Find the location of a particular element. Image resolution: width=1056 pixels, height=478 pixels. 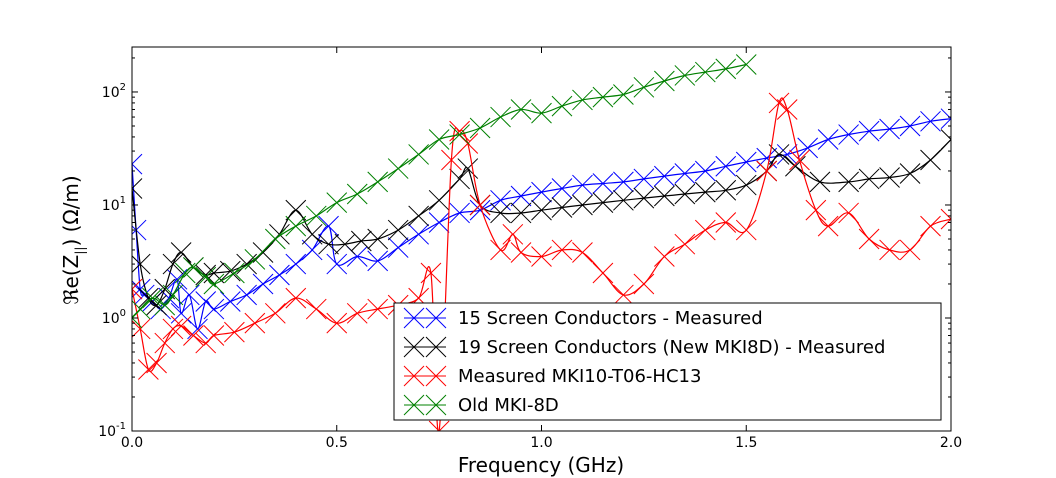

legend-label: Measured MKI10-T06-HC13 is located at coordinates (579, 376).